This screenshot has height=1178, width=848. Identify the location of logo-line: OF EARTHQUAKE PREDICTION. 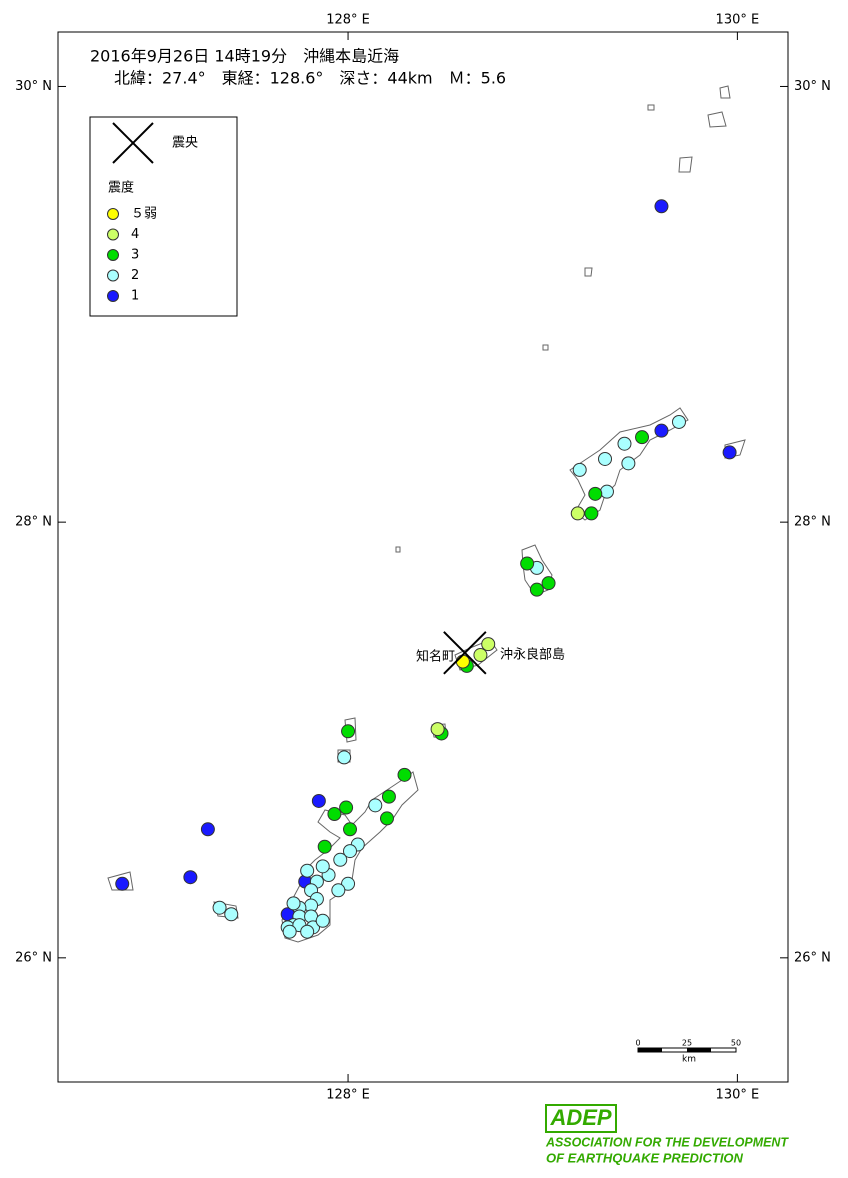
(645, 1157).